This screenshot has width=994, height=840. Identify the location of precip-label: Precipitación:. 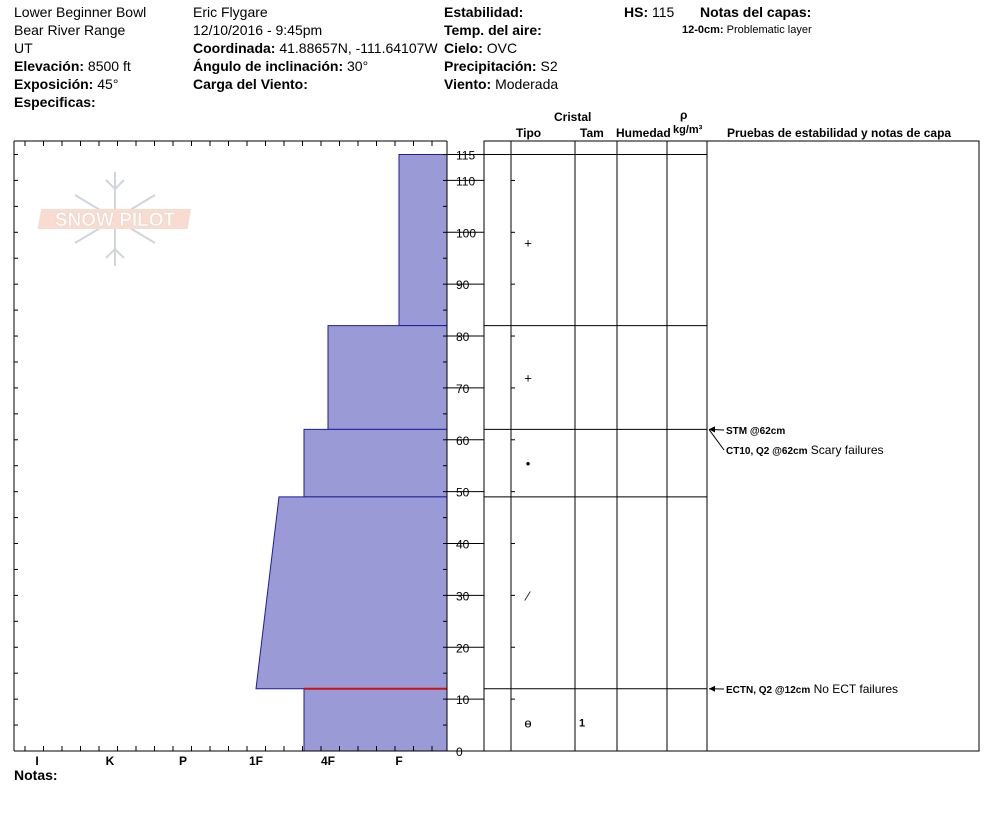
(490, 66).